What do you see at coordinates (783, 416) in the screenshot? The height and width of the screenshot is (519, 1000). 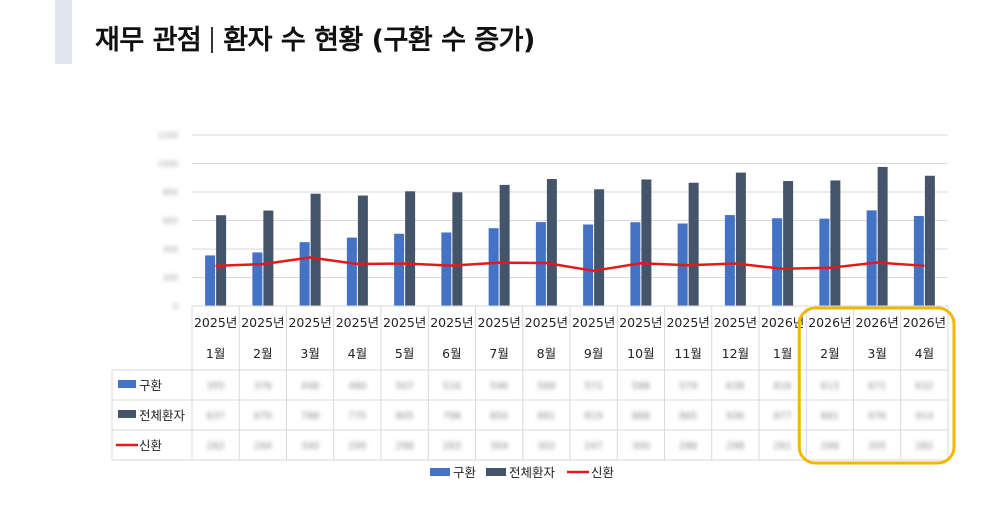 I see `data-label: 877` at bounding box center [783, 416].